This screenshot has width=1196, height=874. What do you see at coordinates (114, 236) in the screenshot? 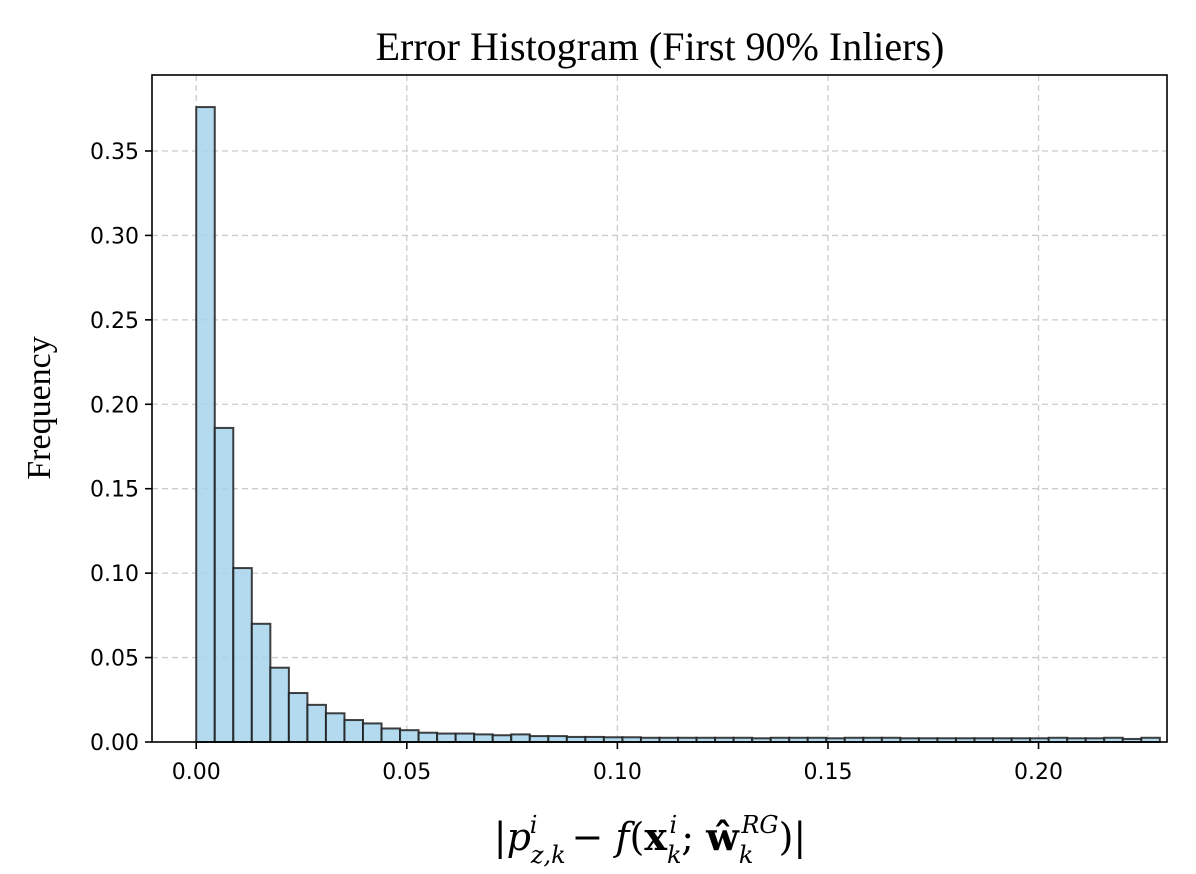
I see `y-tick-label-6: 0.30` at bounding box center [114, 236].